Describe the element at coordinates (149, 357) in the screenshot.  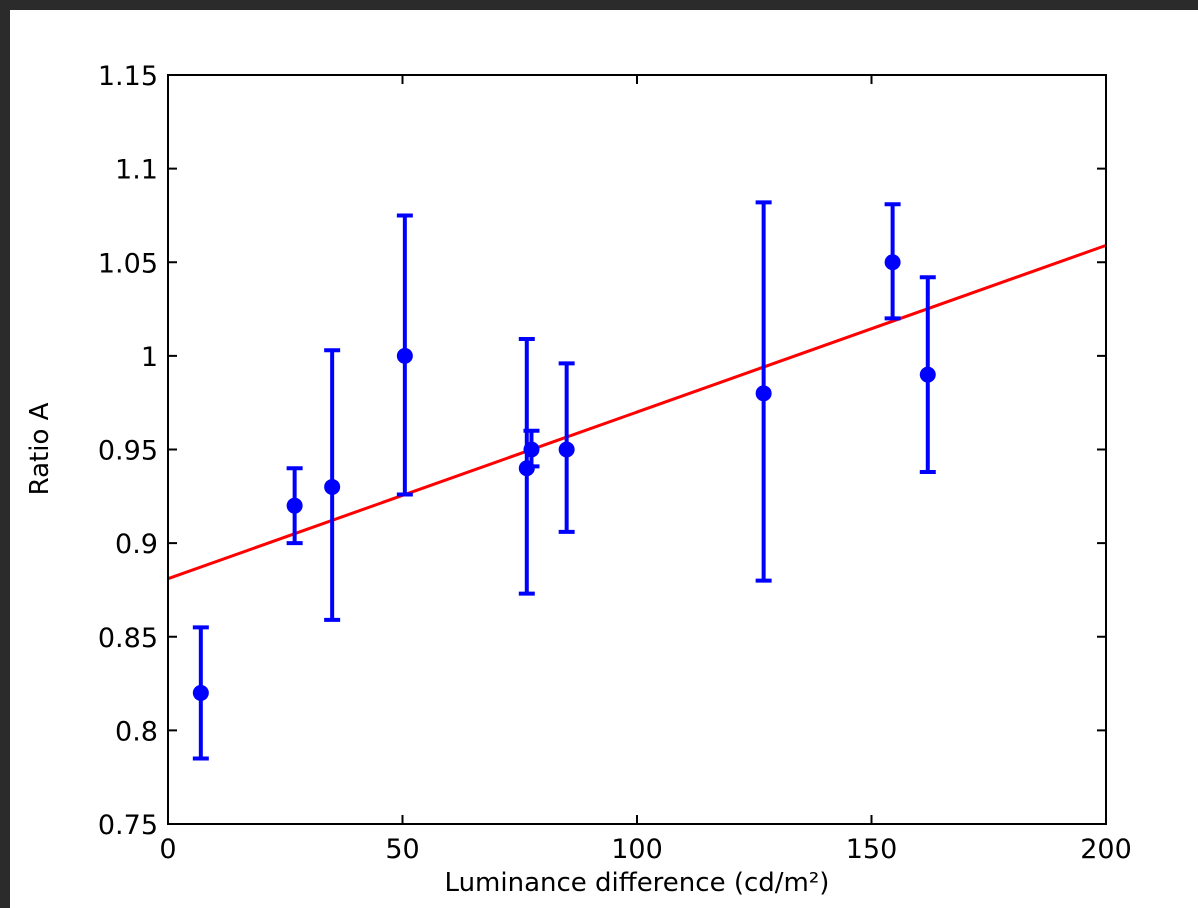
I see `y-tick-label: 1` at that location.